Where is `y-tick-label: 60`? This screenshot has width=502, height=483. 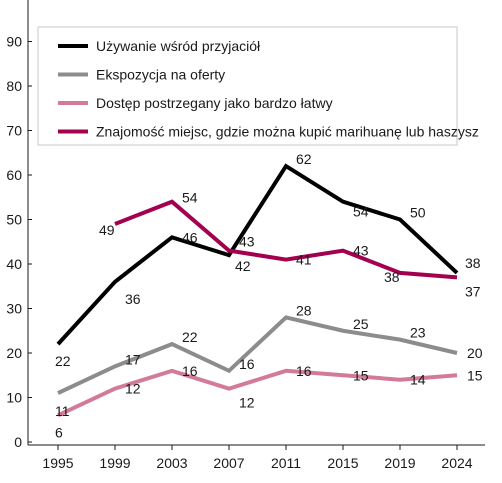
y-tick-label: 60 is located at coordinates (14, 175).